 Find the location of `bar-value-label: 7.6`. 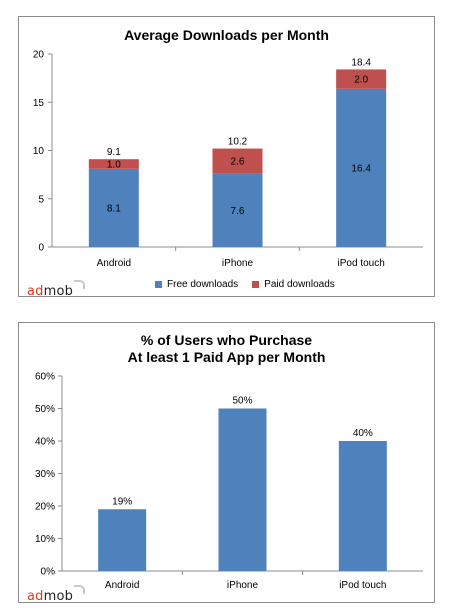

bar-value-label: 7.6 is located at coordinates (238, 211).